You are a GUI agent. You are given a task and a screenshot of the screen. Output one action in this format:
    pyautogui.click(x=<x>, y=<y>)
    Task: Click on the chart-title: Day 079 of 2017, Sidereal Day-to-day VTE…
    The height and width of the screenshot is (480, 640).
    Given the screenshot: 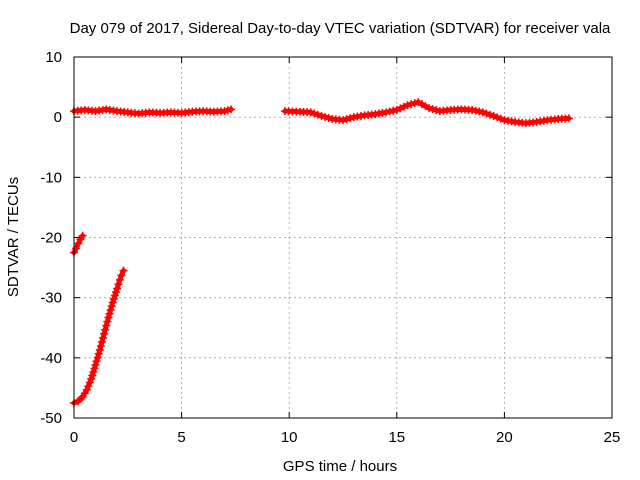 What is the action you would take?
    pyautogui.click(x=340, y=28)
    